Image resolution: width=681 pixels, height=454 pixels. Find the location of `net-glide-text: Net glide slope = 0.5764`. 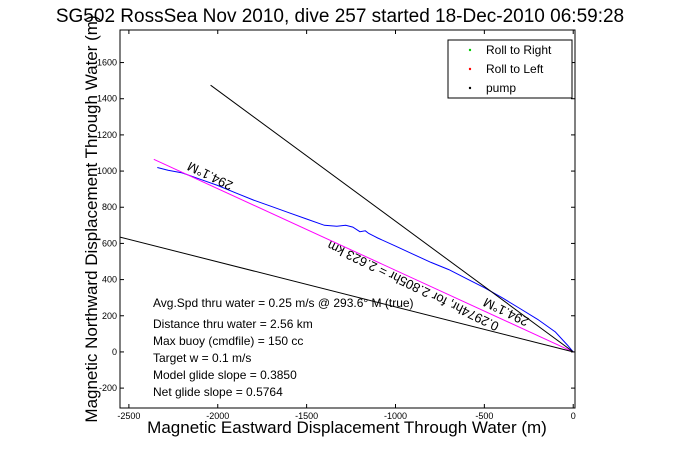

net-glide-text: Net glide slope = 0.5764 is located at coordinates (218, 392).